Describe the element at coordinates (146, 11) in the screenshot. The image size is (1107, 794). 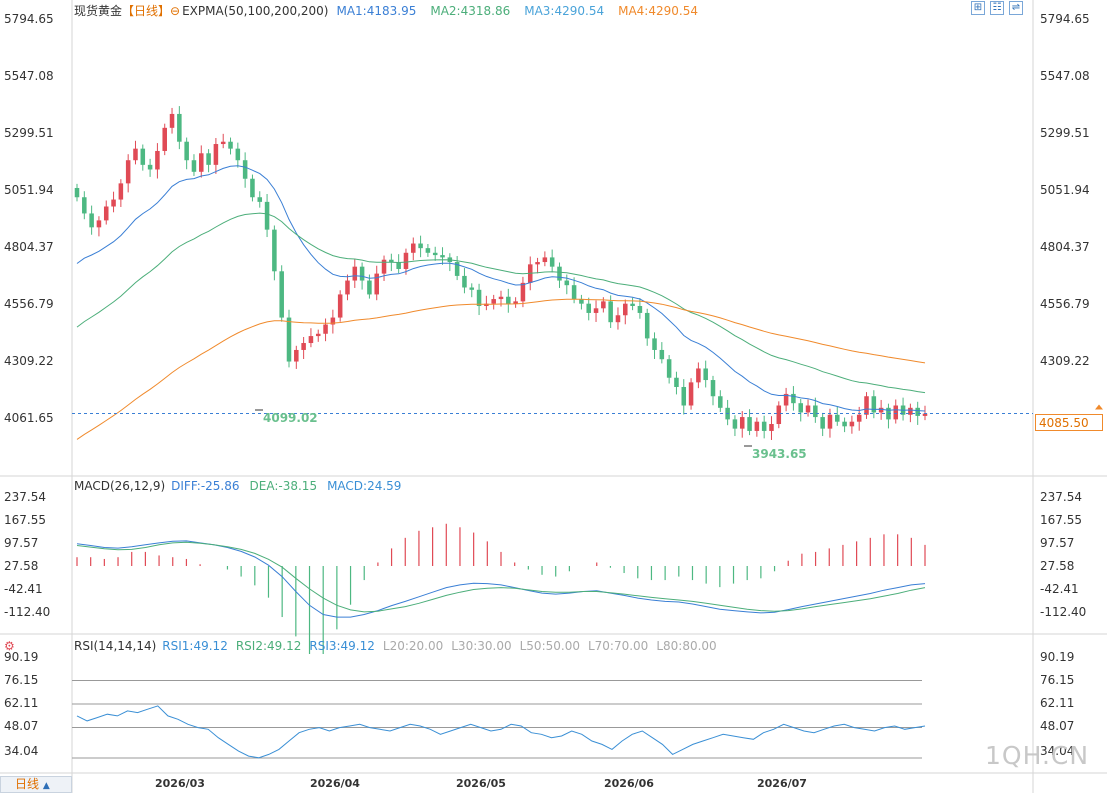
I see `period-tag: 【日线】` at that location.